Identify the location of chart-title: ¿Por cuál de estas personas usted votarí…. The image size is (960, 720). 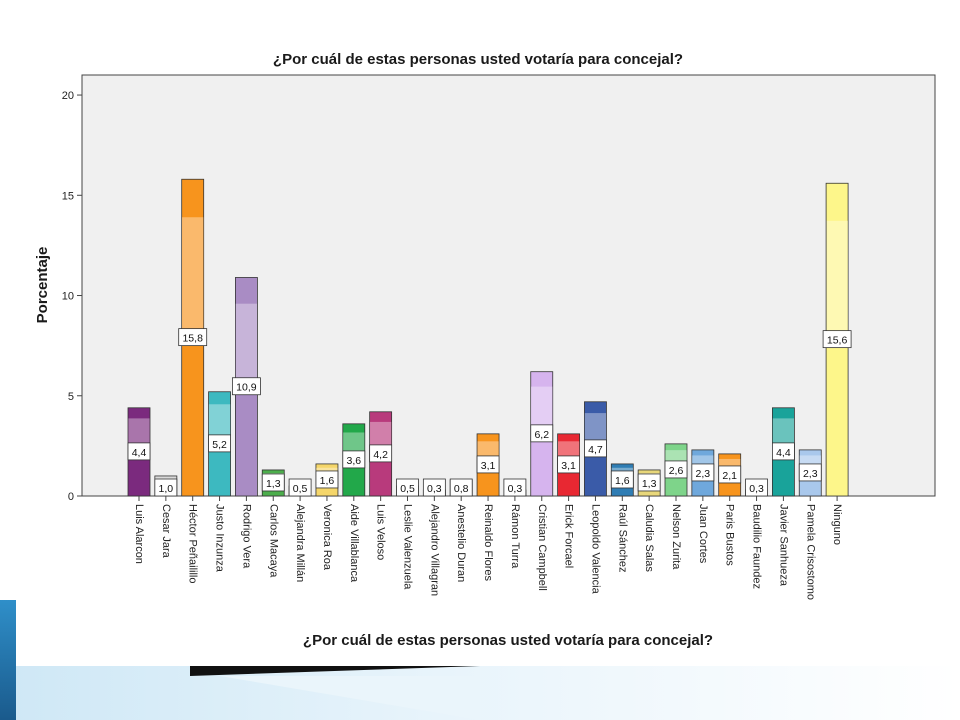
(478, 59).